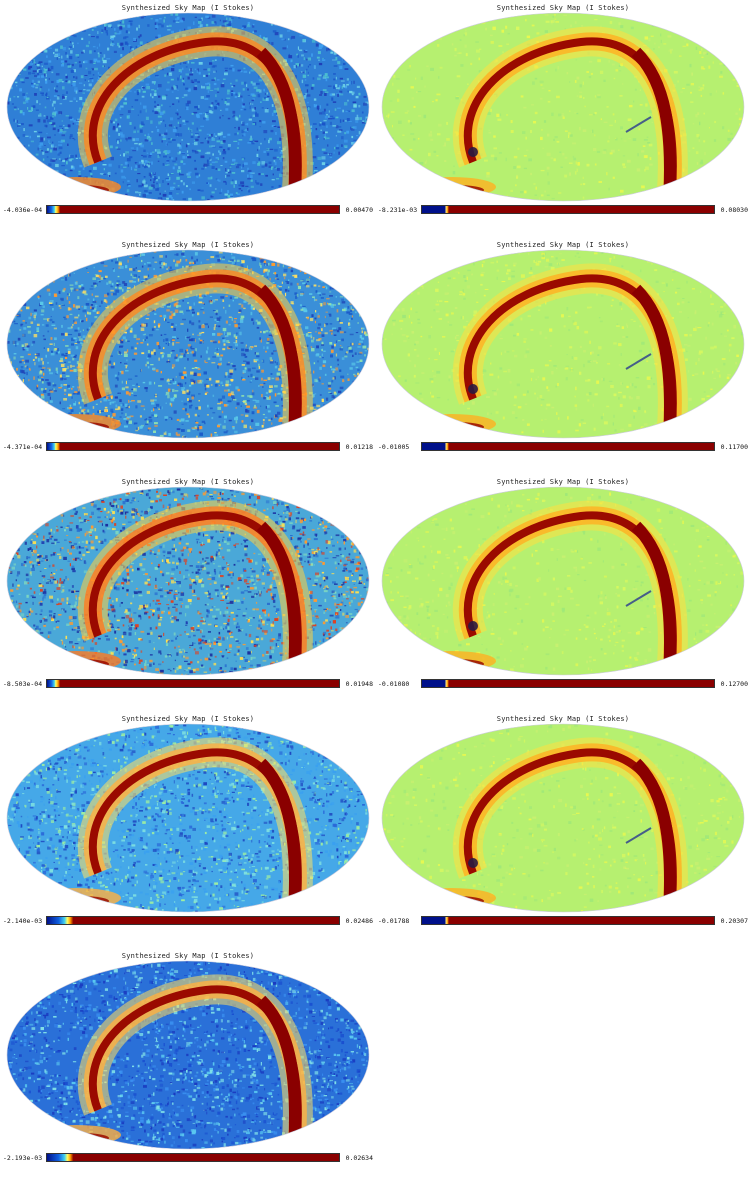 The width and height of the screenshot is (750, 1187). What do you see at coordinates (359, 921) in the screenshot?
I see `colorbar-max-label: 0.02486` at bounding box center [359, 921].